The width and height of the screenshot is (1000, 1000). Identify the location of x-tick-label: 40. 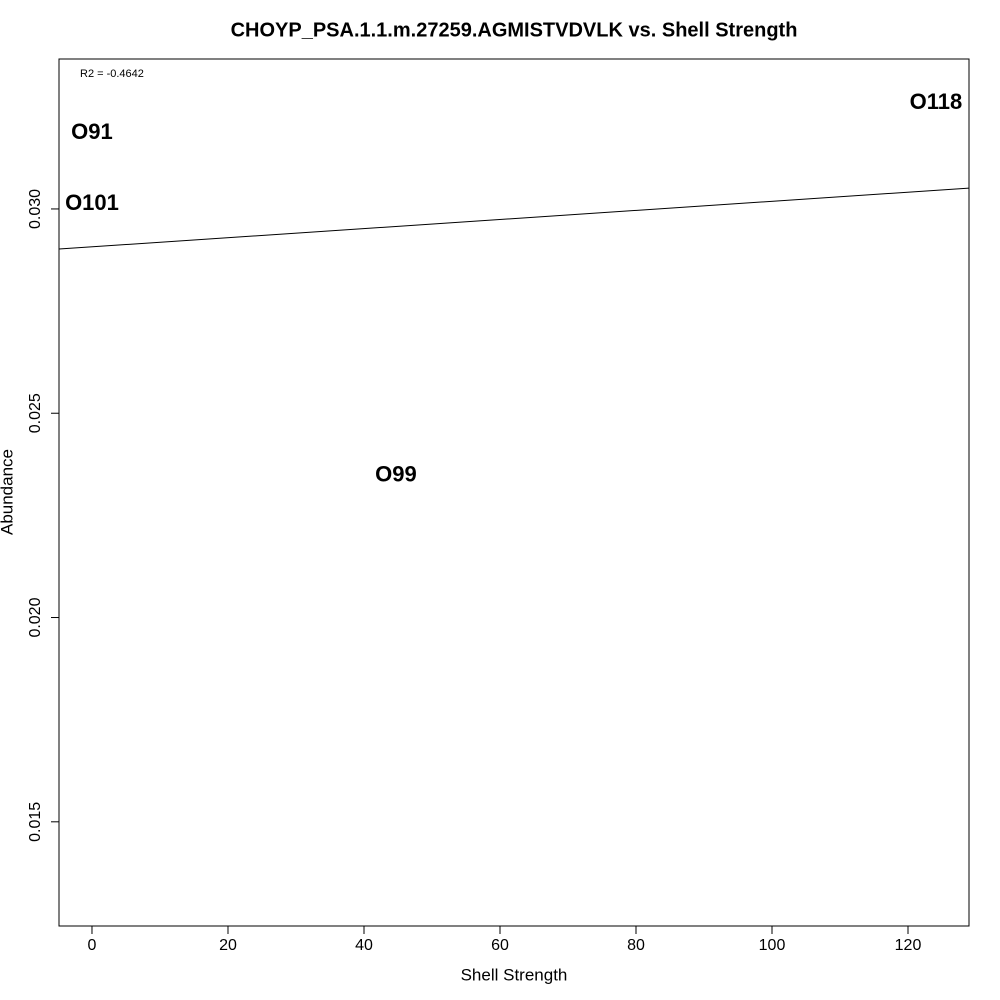
(364, 945).